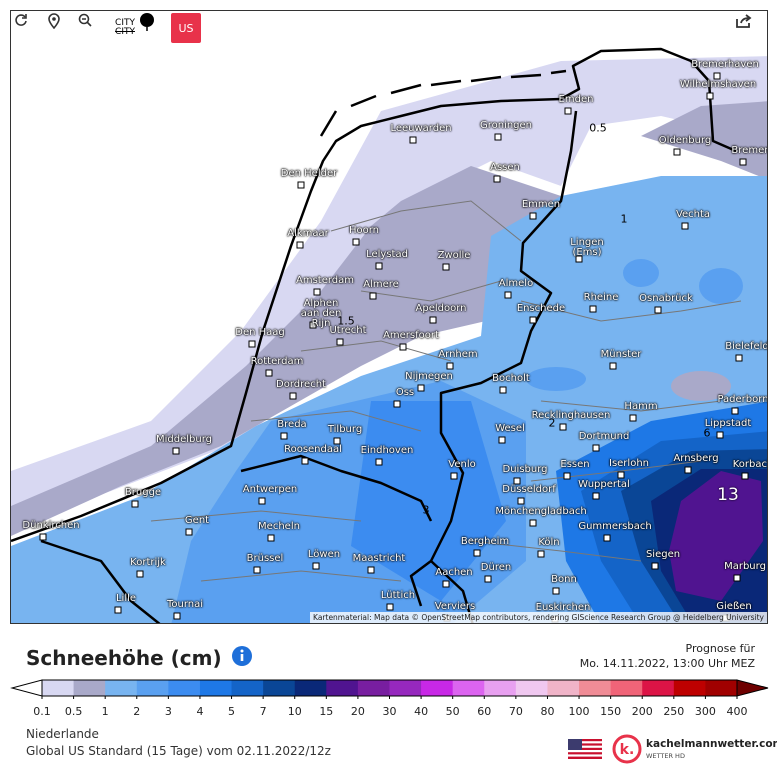  Describe the element at coordinates (454, 255) in the screenshot. I see `city-label: Zwolle` at that location.